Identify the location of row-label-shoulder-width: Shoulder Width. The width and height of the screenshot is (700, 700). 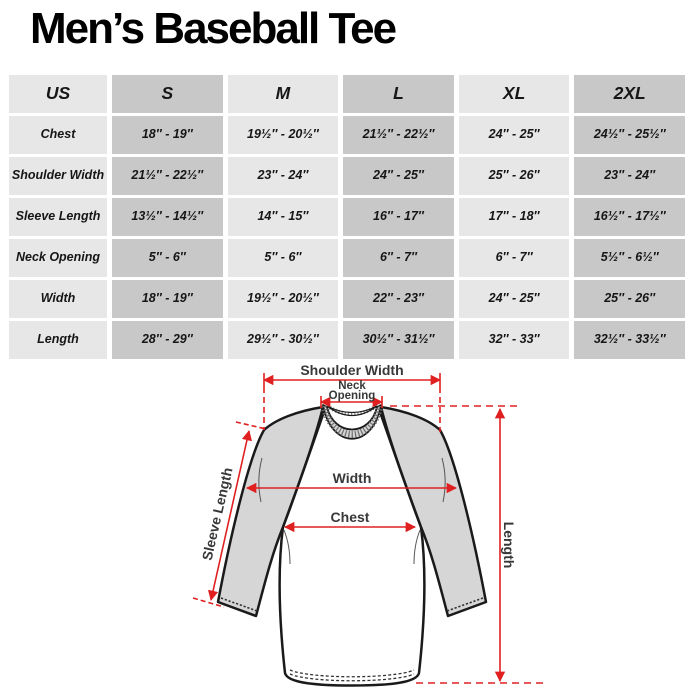
(58, 176).